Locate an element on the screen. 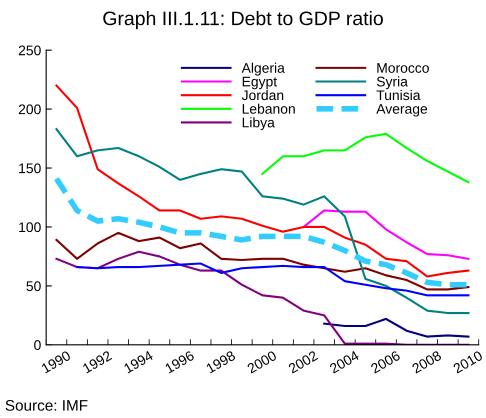 This screenshot has height=418, width=486. y-tick-label: 200 is located at coordinates (29, 109).